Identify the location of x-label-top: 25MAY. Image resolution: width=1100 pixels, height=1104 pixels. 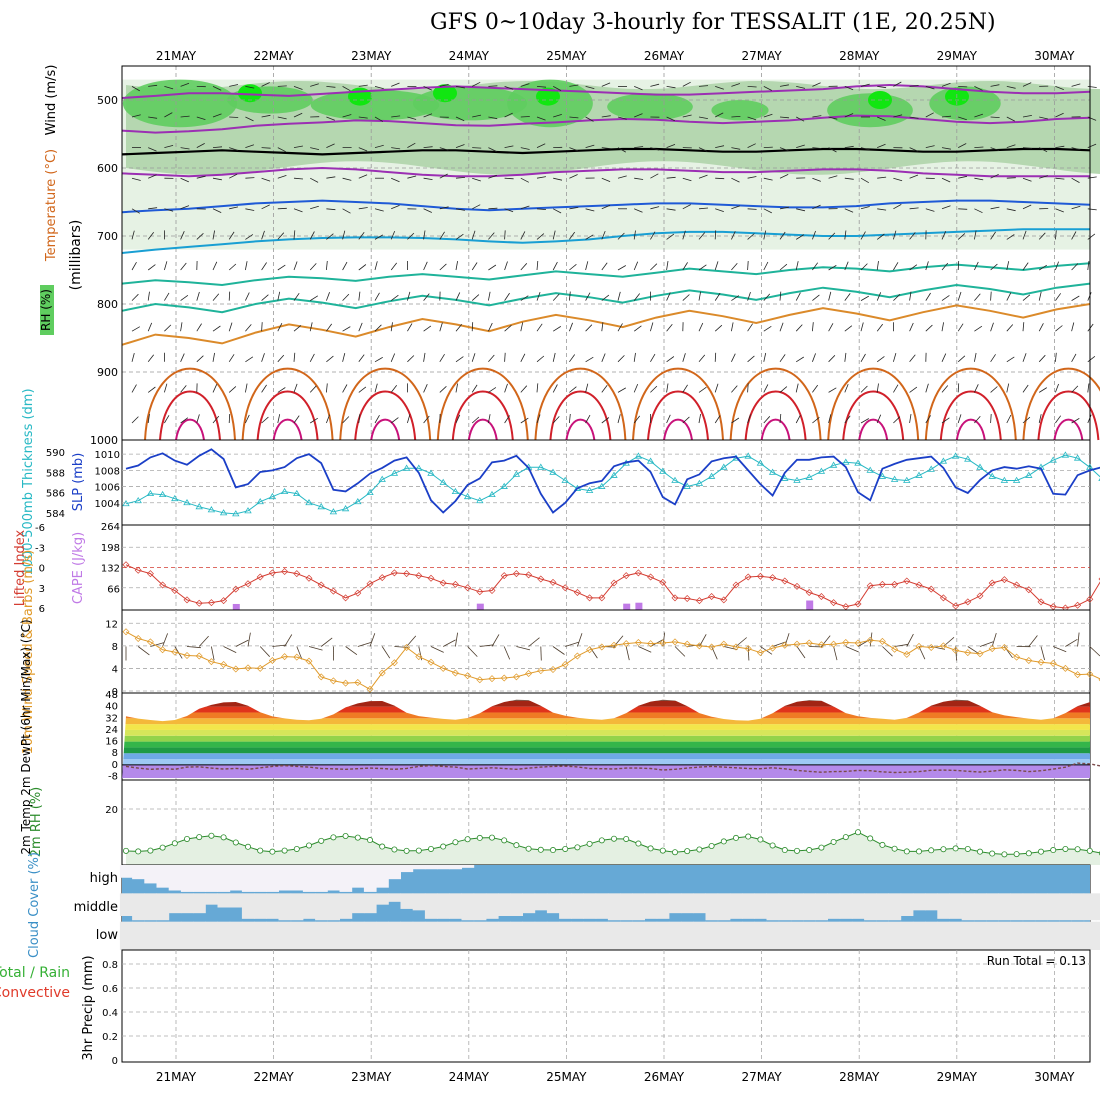
(566, 56).